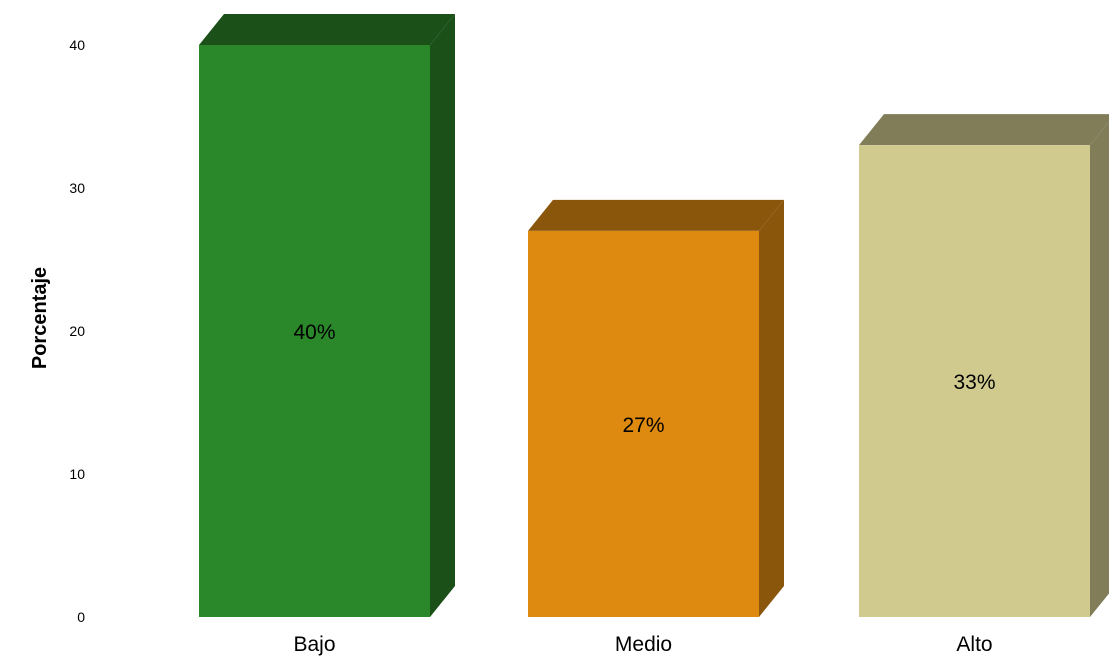 The width and height of the screenshot is (1109, 658). Describe the element at coordinates (314, 644) in the screenshot. I see `x-category-label: Bajo` at that location.